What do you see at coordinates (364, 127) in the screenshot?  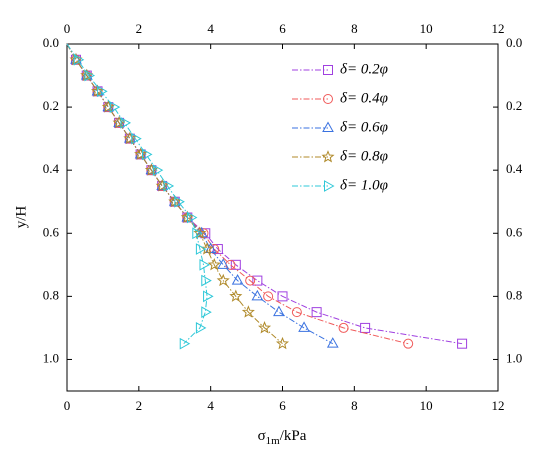 I see `legend-label: δ= 0.6φ` at bounding box center [364, 127].